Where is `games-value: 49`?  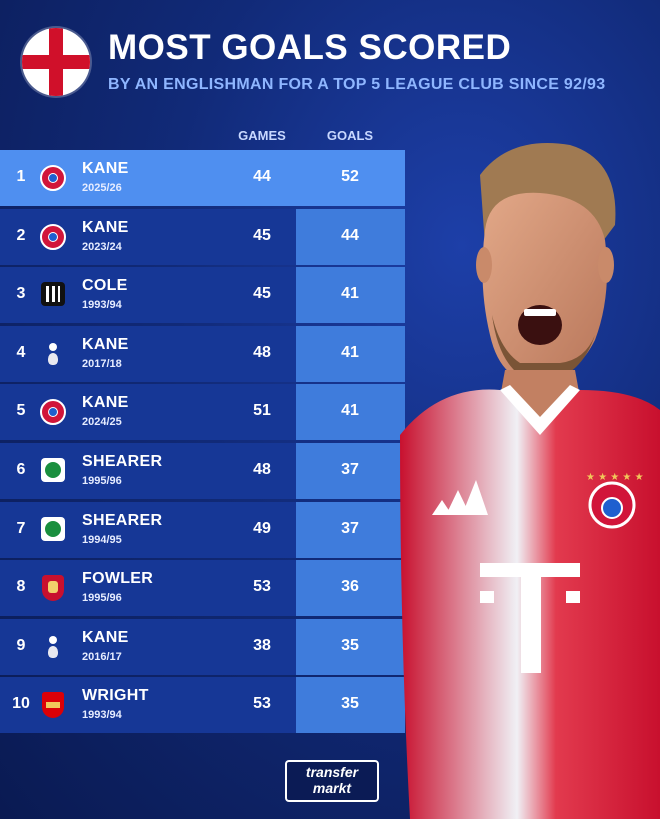
games-value: 49 is located at coordinates (262, 528).